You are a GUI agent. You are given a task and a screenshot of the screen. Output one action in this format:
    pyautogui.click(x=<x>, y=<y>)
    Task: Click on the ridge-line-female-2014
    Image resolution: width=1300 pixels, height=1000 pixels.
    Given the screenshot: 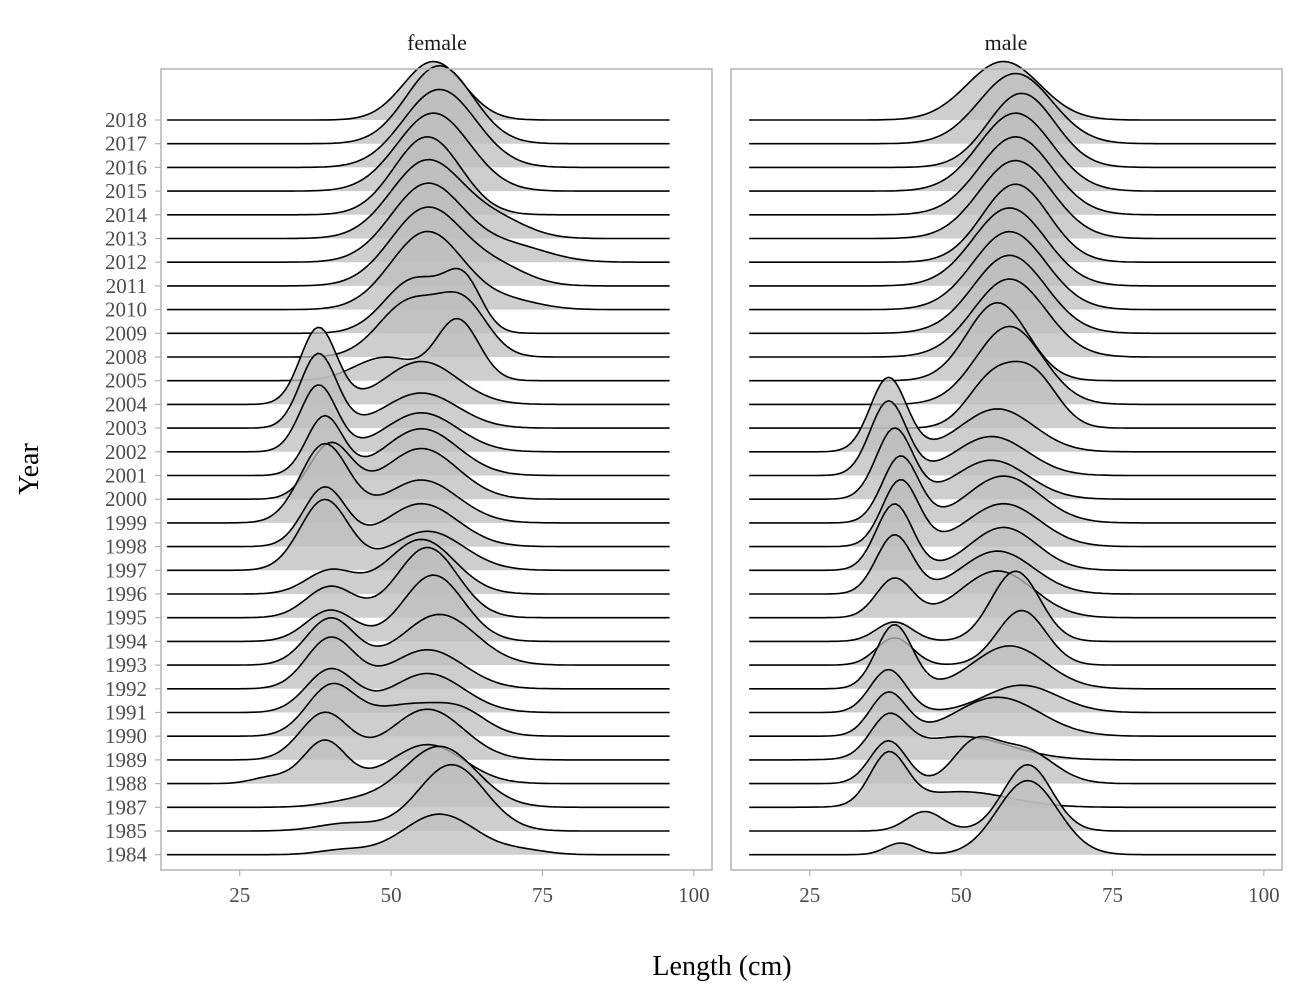 What is the action you would take?
    pyautogui.click(x=418, y=176)
    